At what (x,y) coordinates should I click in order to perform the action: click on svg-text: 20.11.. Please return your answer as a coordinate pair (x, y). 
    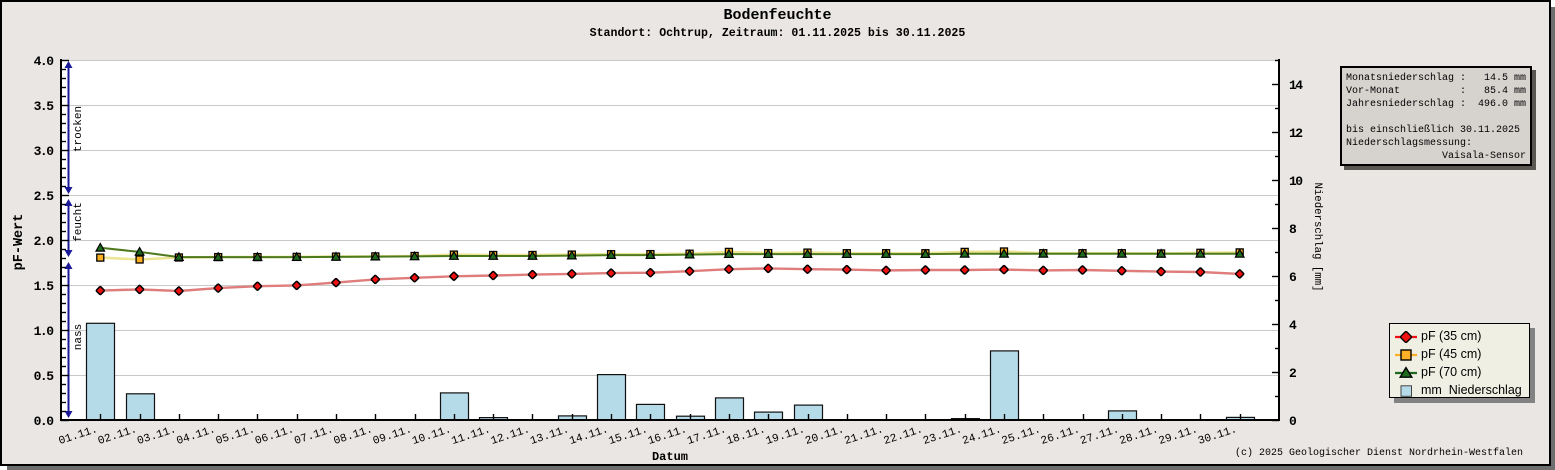
    Looking at the image, I should click on (825, 436).